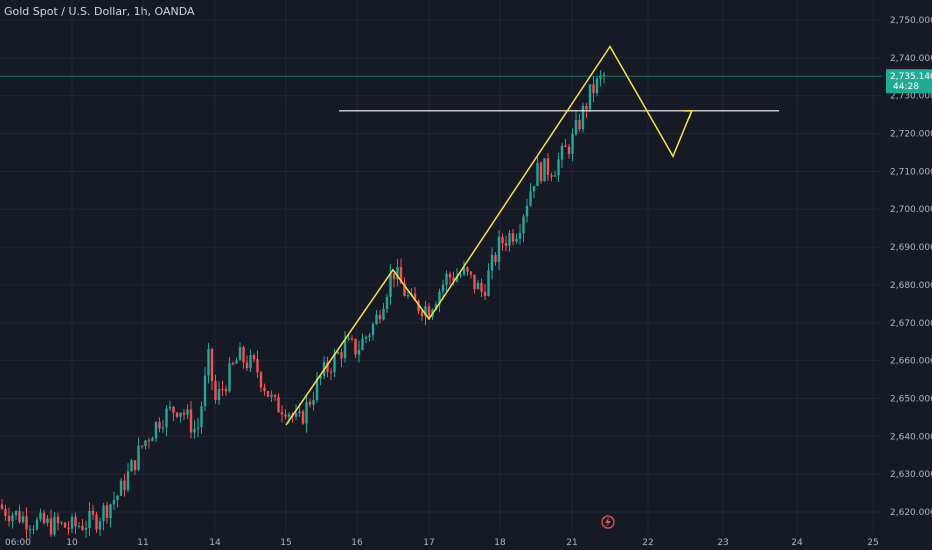 This screenshot has width=932, height=550. Describe the element at coordinates (215, 543) in the screenshot. I see `x-tick-label: 14` at that location.